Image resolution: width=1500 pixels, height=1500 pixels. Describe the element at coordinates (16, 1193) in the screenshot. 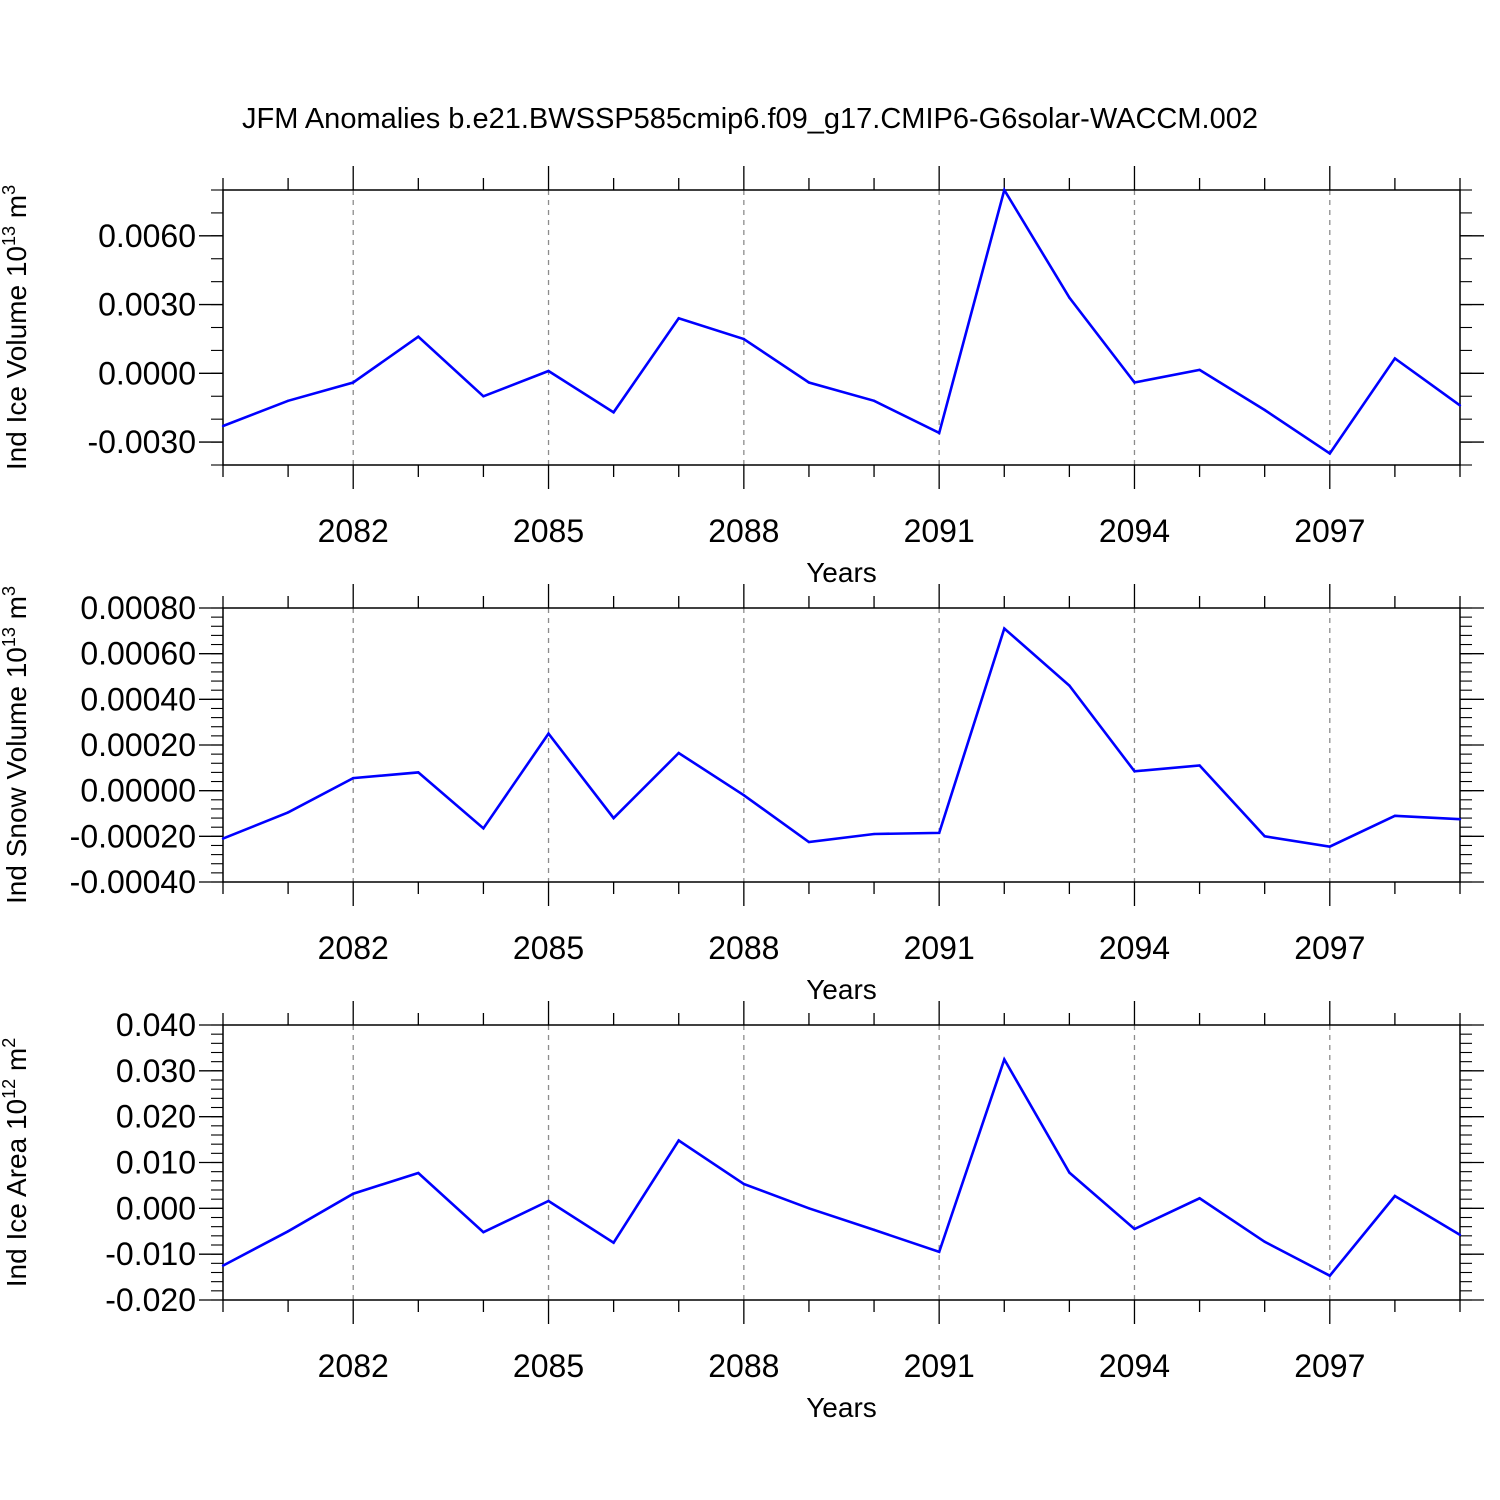

I see `y-axis-label-text: Ind Ice Area 10` at that location.